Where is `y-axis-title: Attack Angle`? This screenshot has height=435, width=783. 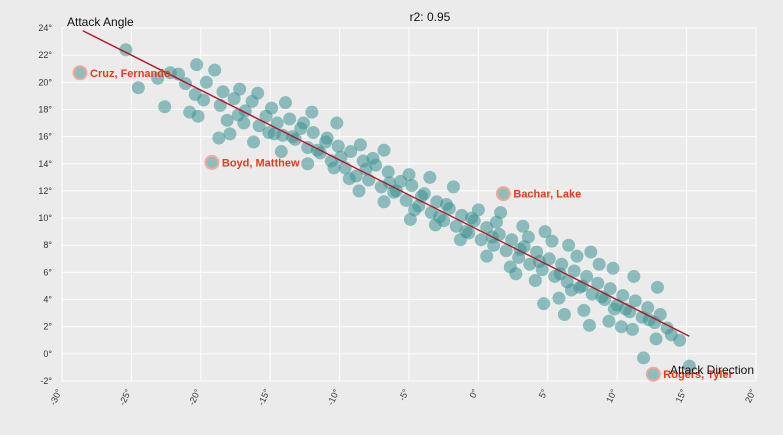 y-axis-title: Attack Angle is located at coordinates (100, 22).